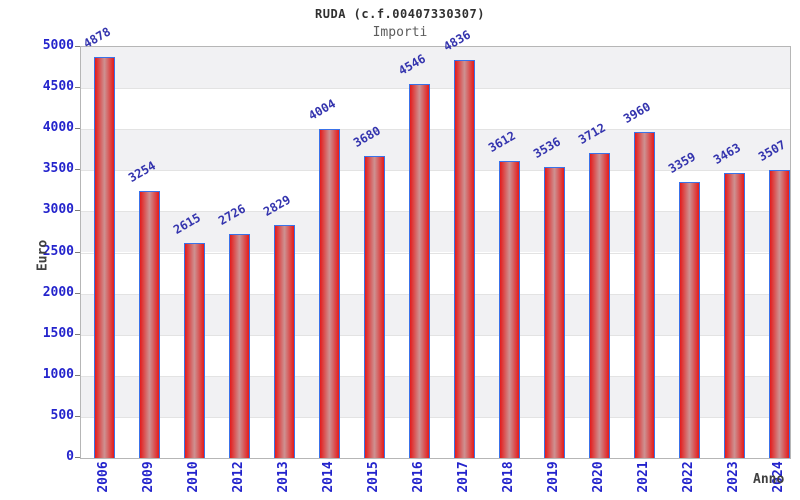 This screenshot has height=500, width=800. Describe the element at coordinates (58, 210) in the screenshot. I see `y-tick-label: 3000` at that location.